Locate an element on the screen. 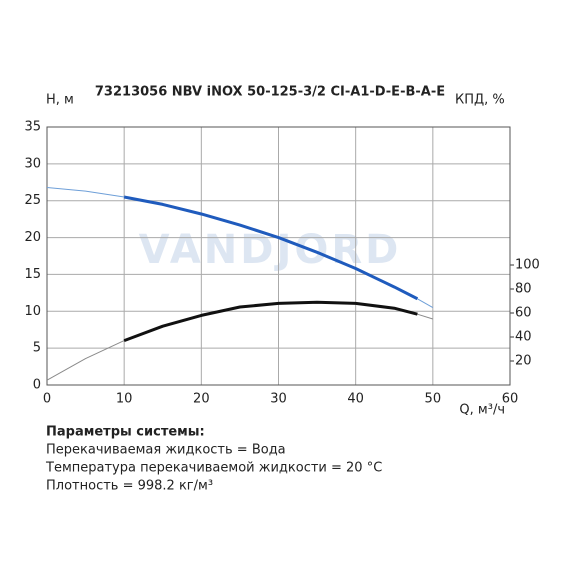 The image size is (570, 574). y-tick-label: 0 is located at coordinates (37, 385).